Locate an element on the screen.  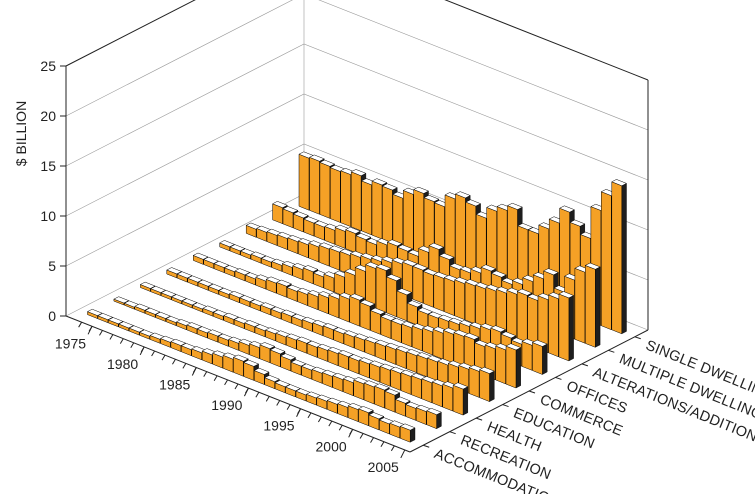
x-tick-label: 1990 is located at coordinates (226, 405).